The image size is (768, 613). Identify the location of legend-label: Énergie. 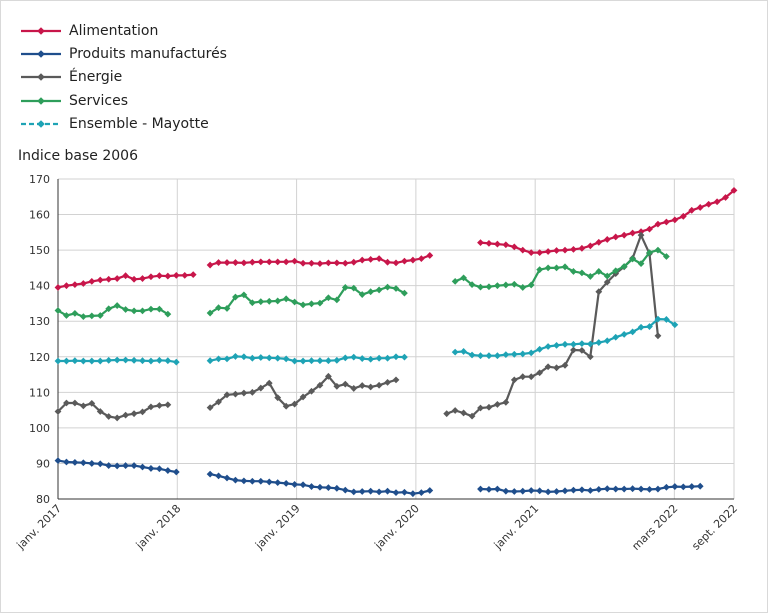
(96, 77).